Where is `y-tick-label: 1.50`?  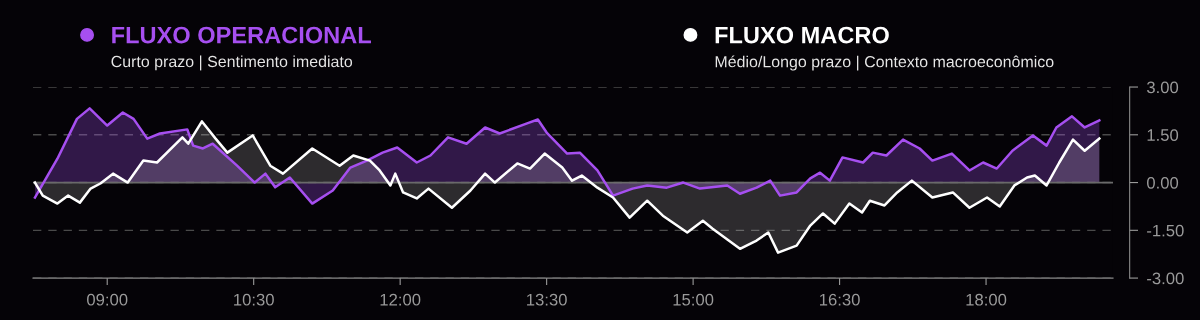
y-tick-label: 1.50 is located at coordinates (1163, 135).